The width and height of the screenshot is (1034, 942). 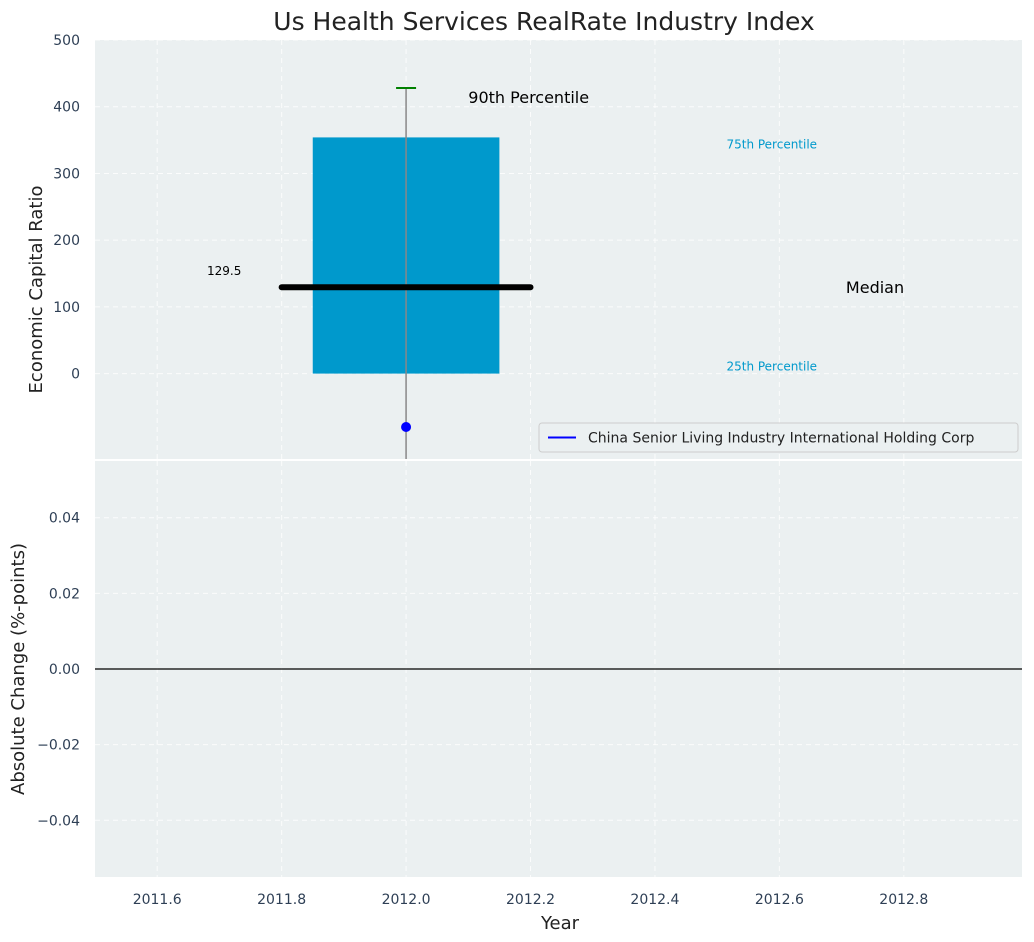 What do you see at coordinates (66, 241) in the screenshot?
I see `top-y-tick-label: 200` at bounding box center [66, 241].